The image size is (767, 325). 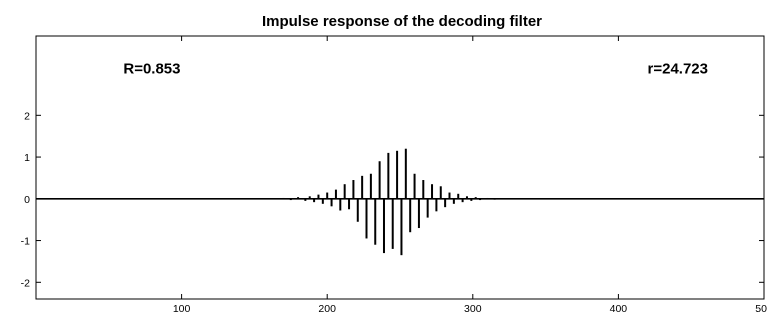 What do you see at coordinates (27, 200) in the screenshot?
I see `y-tick-label: 0` at bounding box center [27, 200].